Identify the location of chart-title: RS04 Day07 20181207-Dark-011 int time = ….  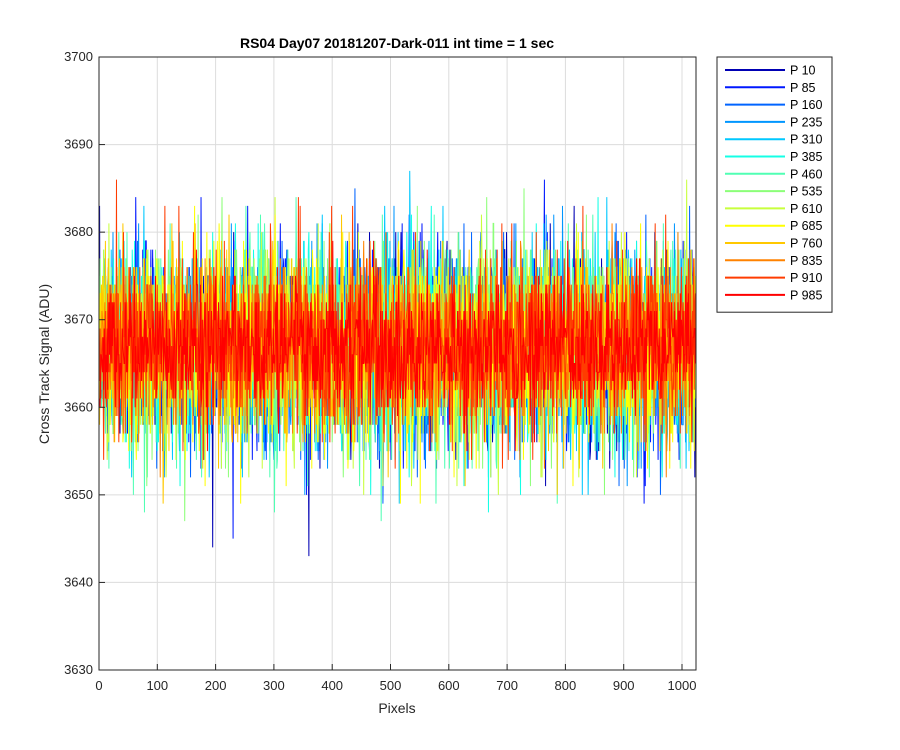
(397, 43).